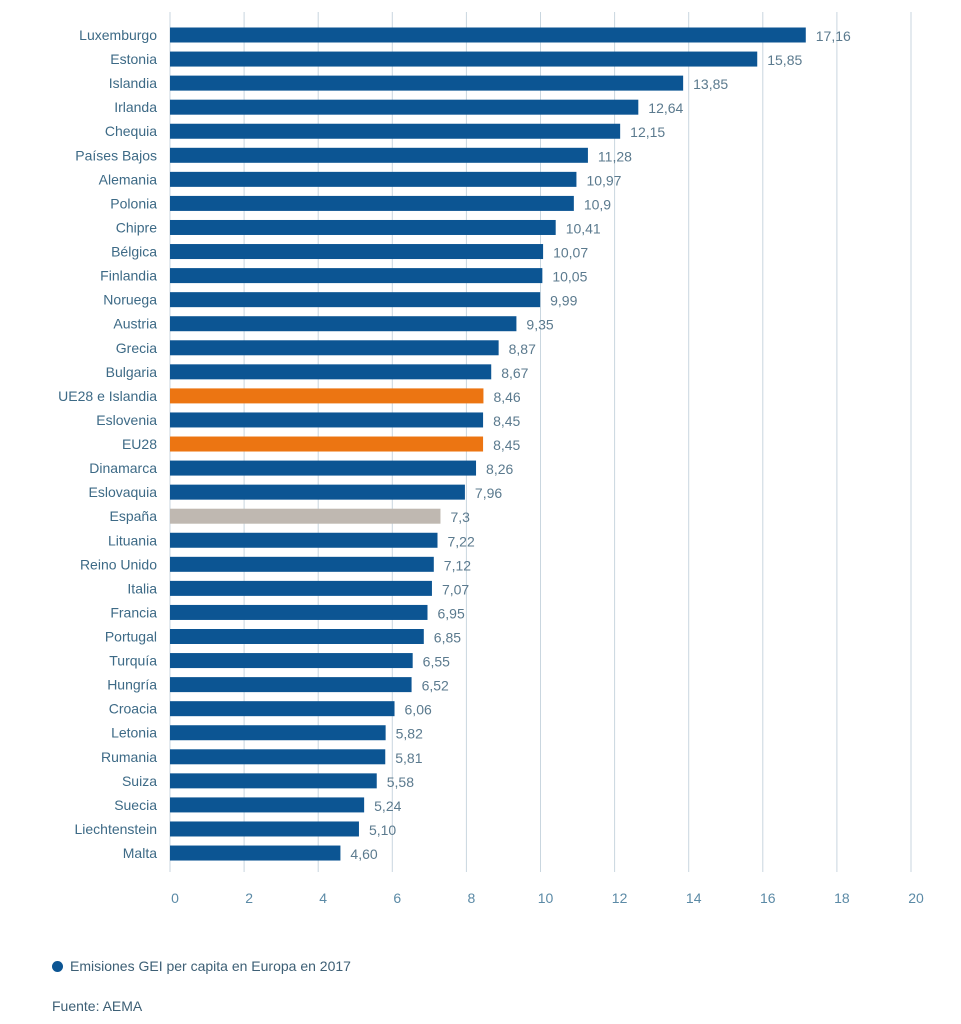 This screenshot has width=961, height=1024. I want to click on category-label: Croacia, so click(133, 709).